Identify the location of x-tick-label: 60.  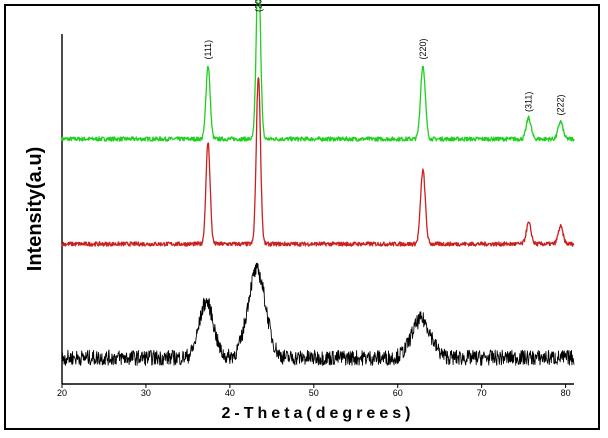
(398, 393).